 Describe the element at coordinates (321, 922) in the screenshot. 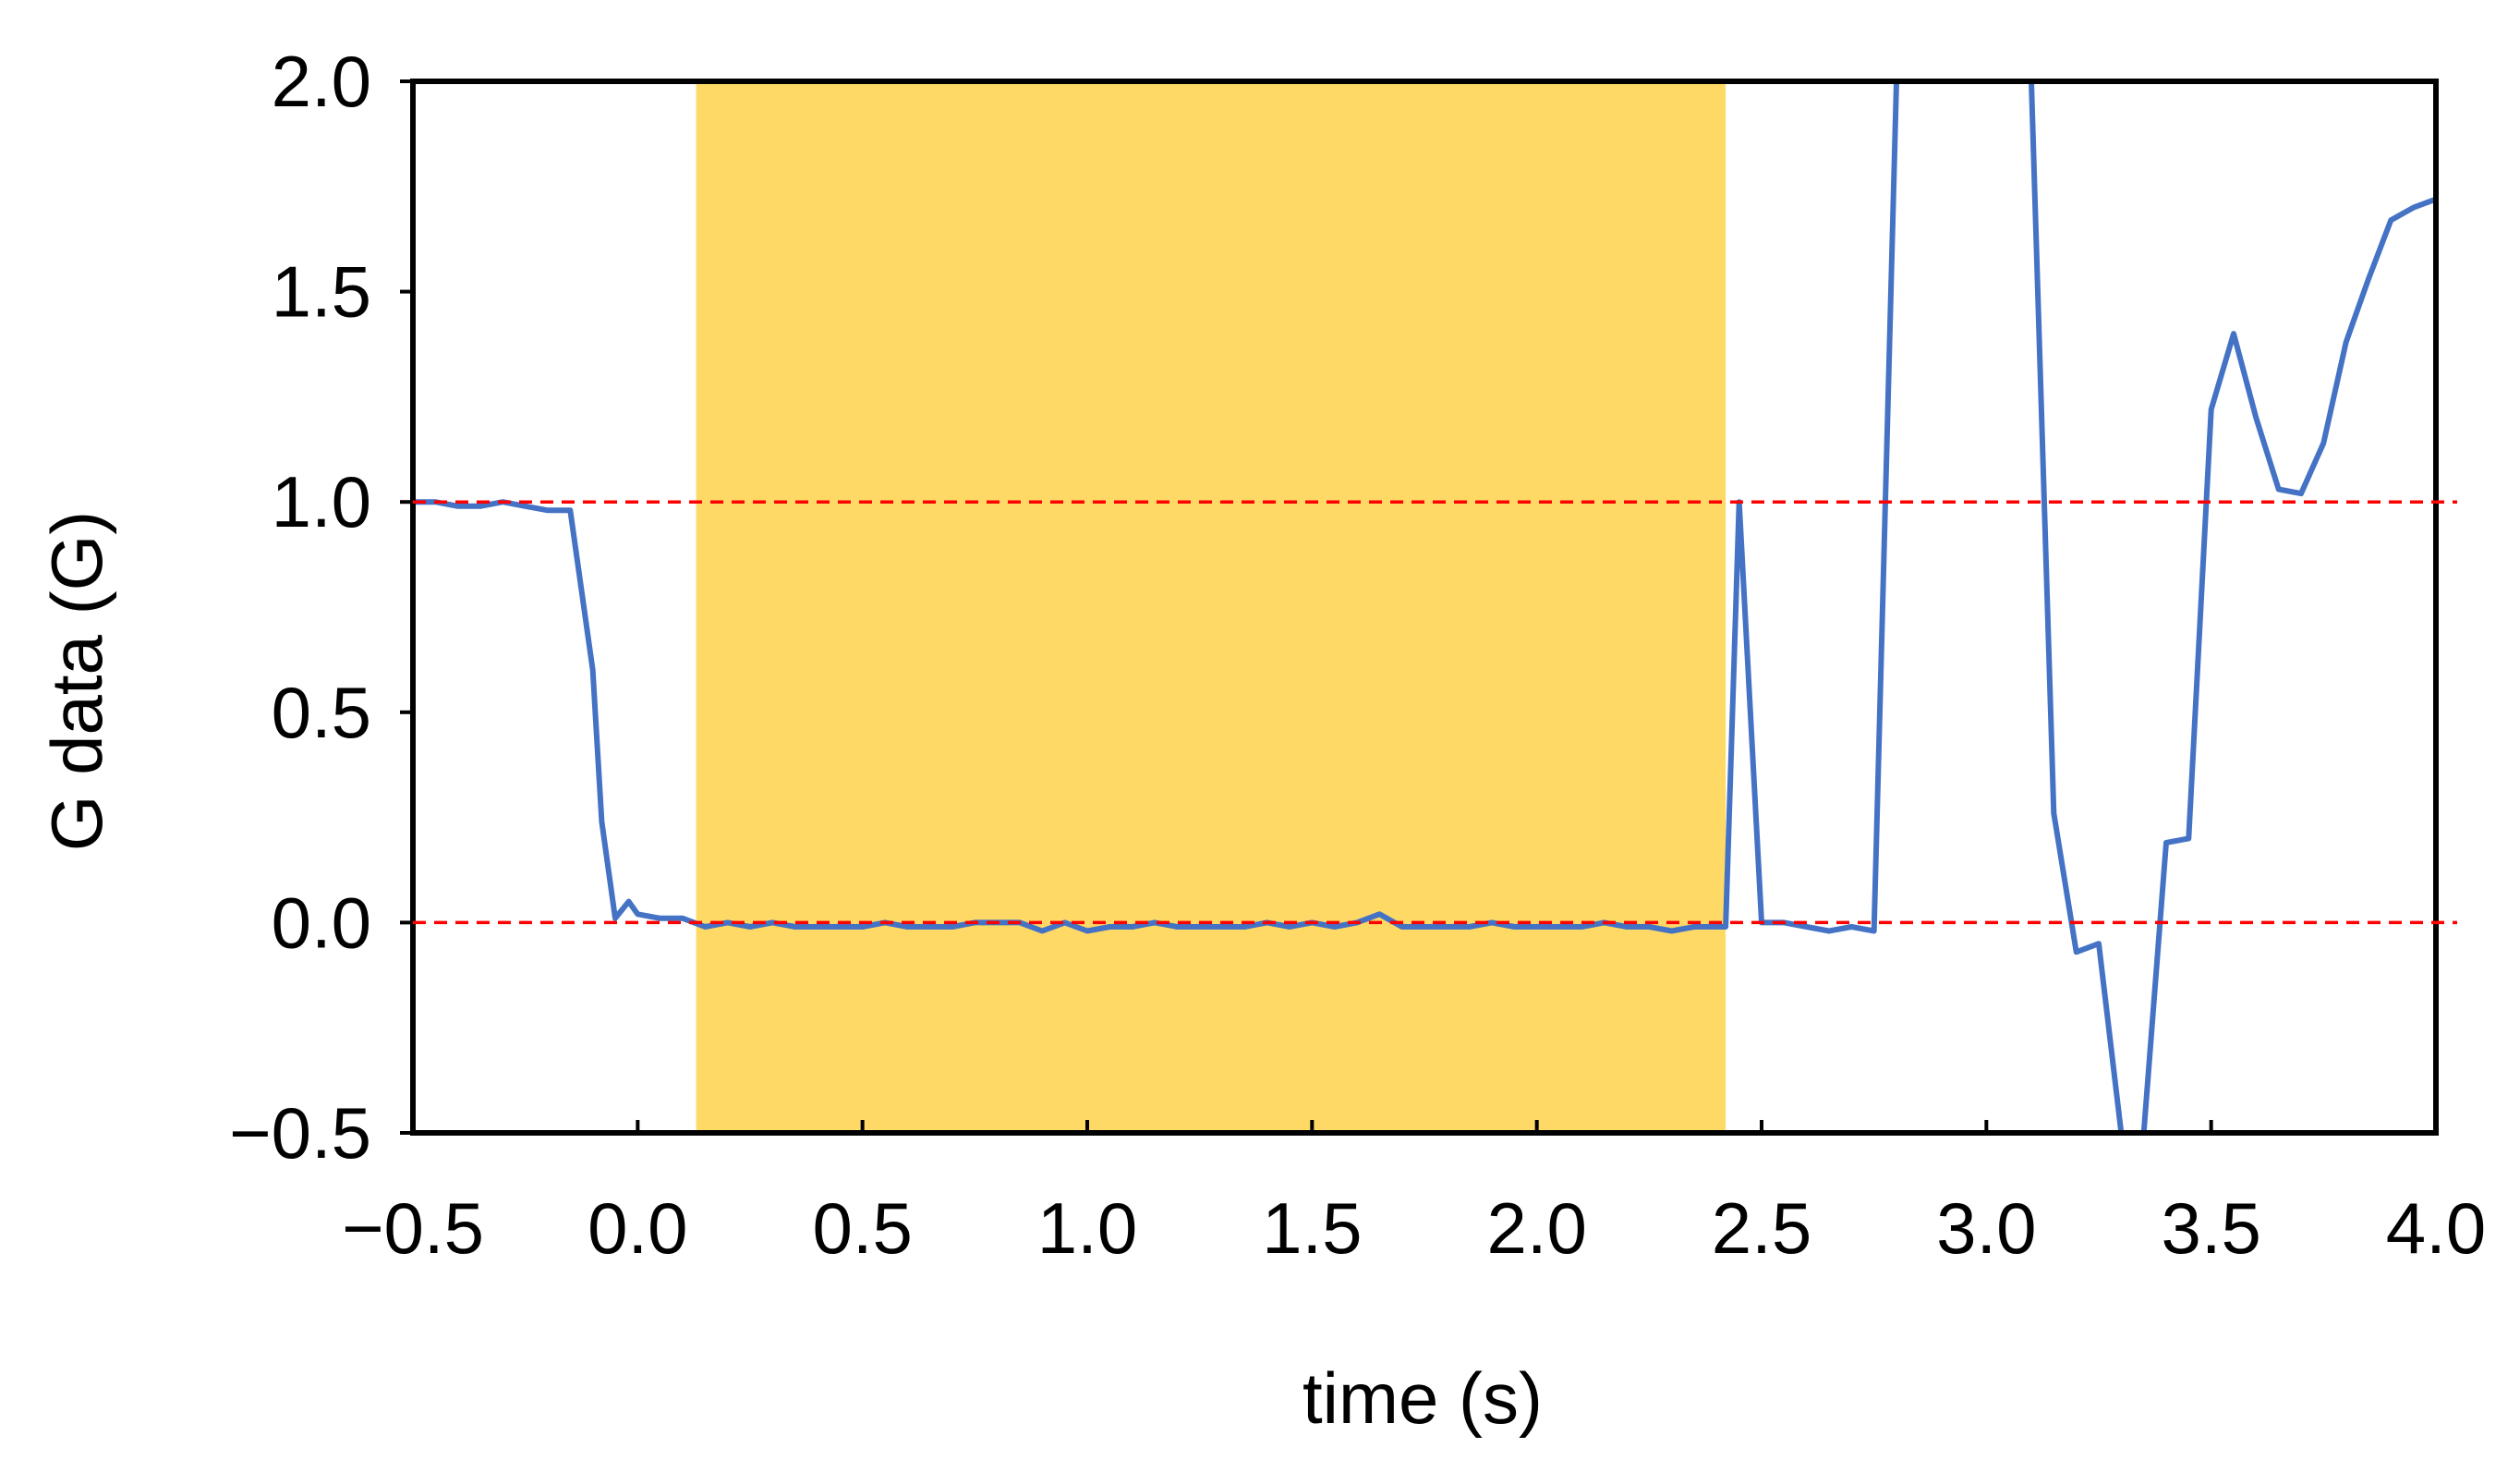

I see `y-tick-label: 0.0` at that location.